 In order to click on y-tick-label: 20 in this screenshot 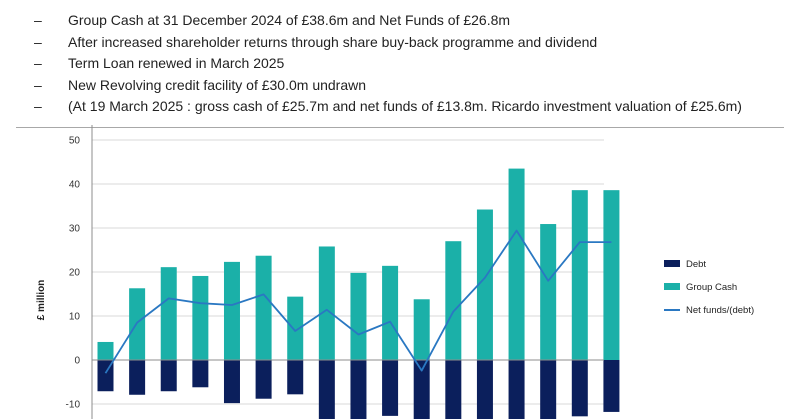, I will do `click(75, 273)`.